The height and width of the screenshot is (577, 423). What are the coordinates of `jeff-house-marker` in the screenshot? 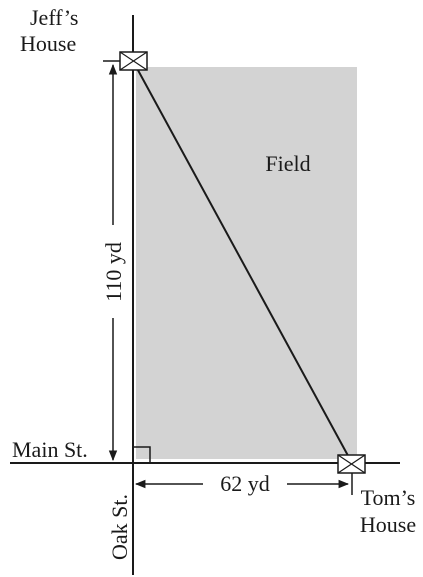 It's located at (133, 61).